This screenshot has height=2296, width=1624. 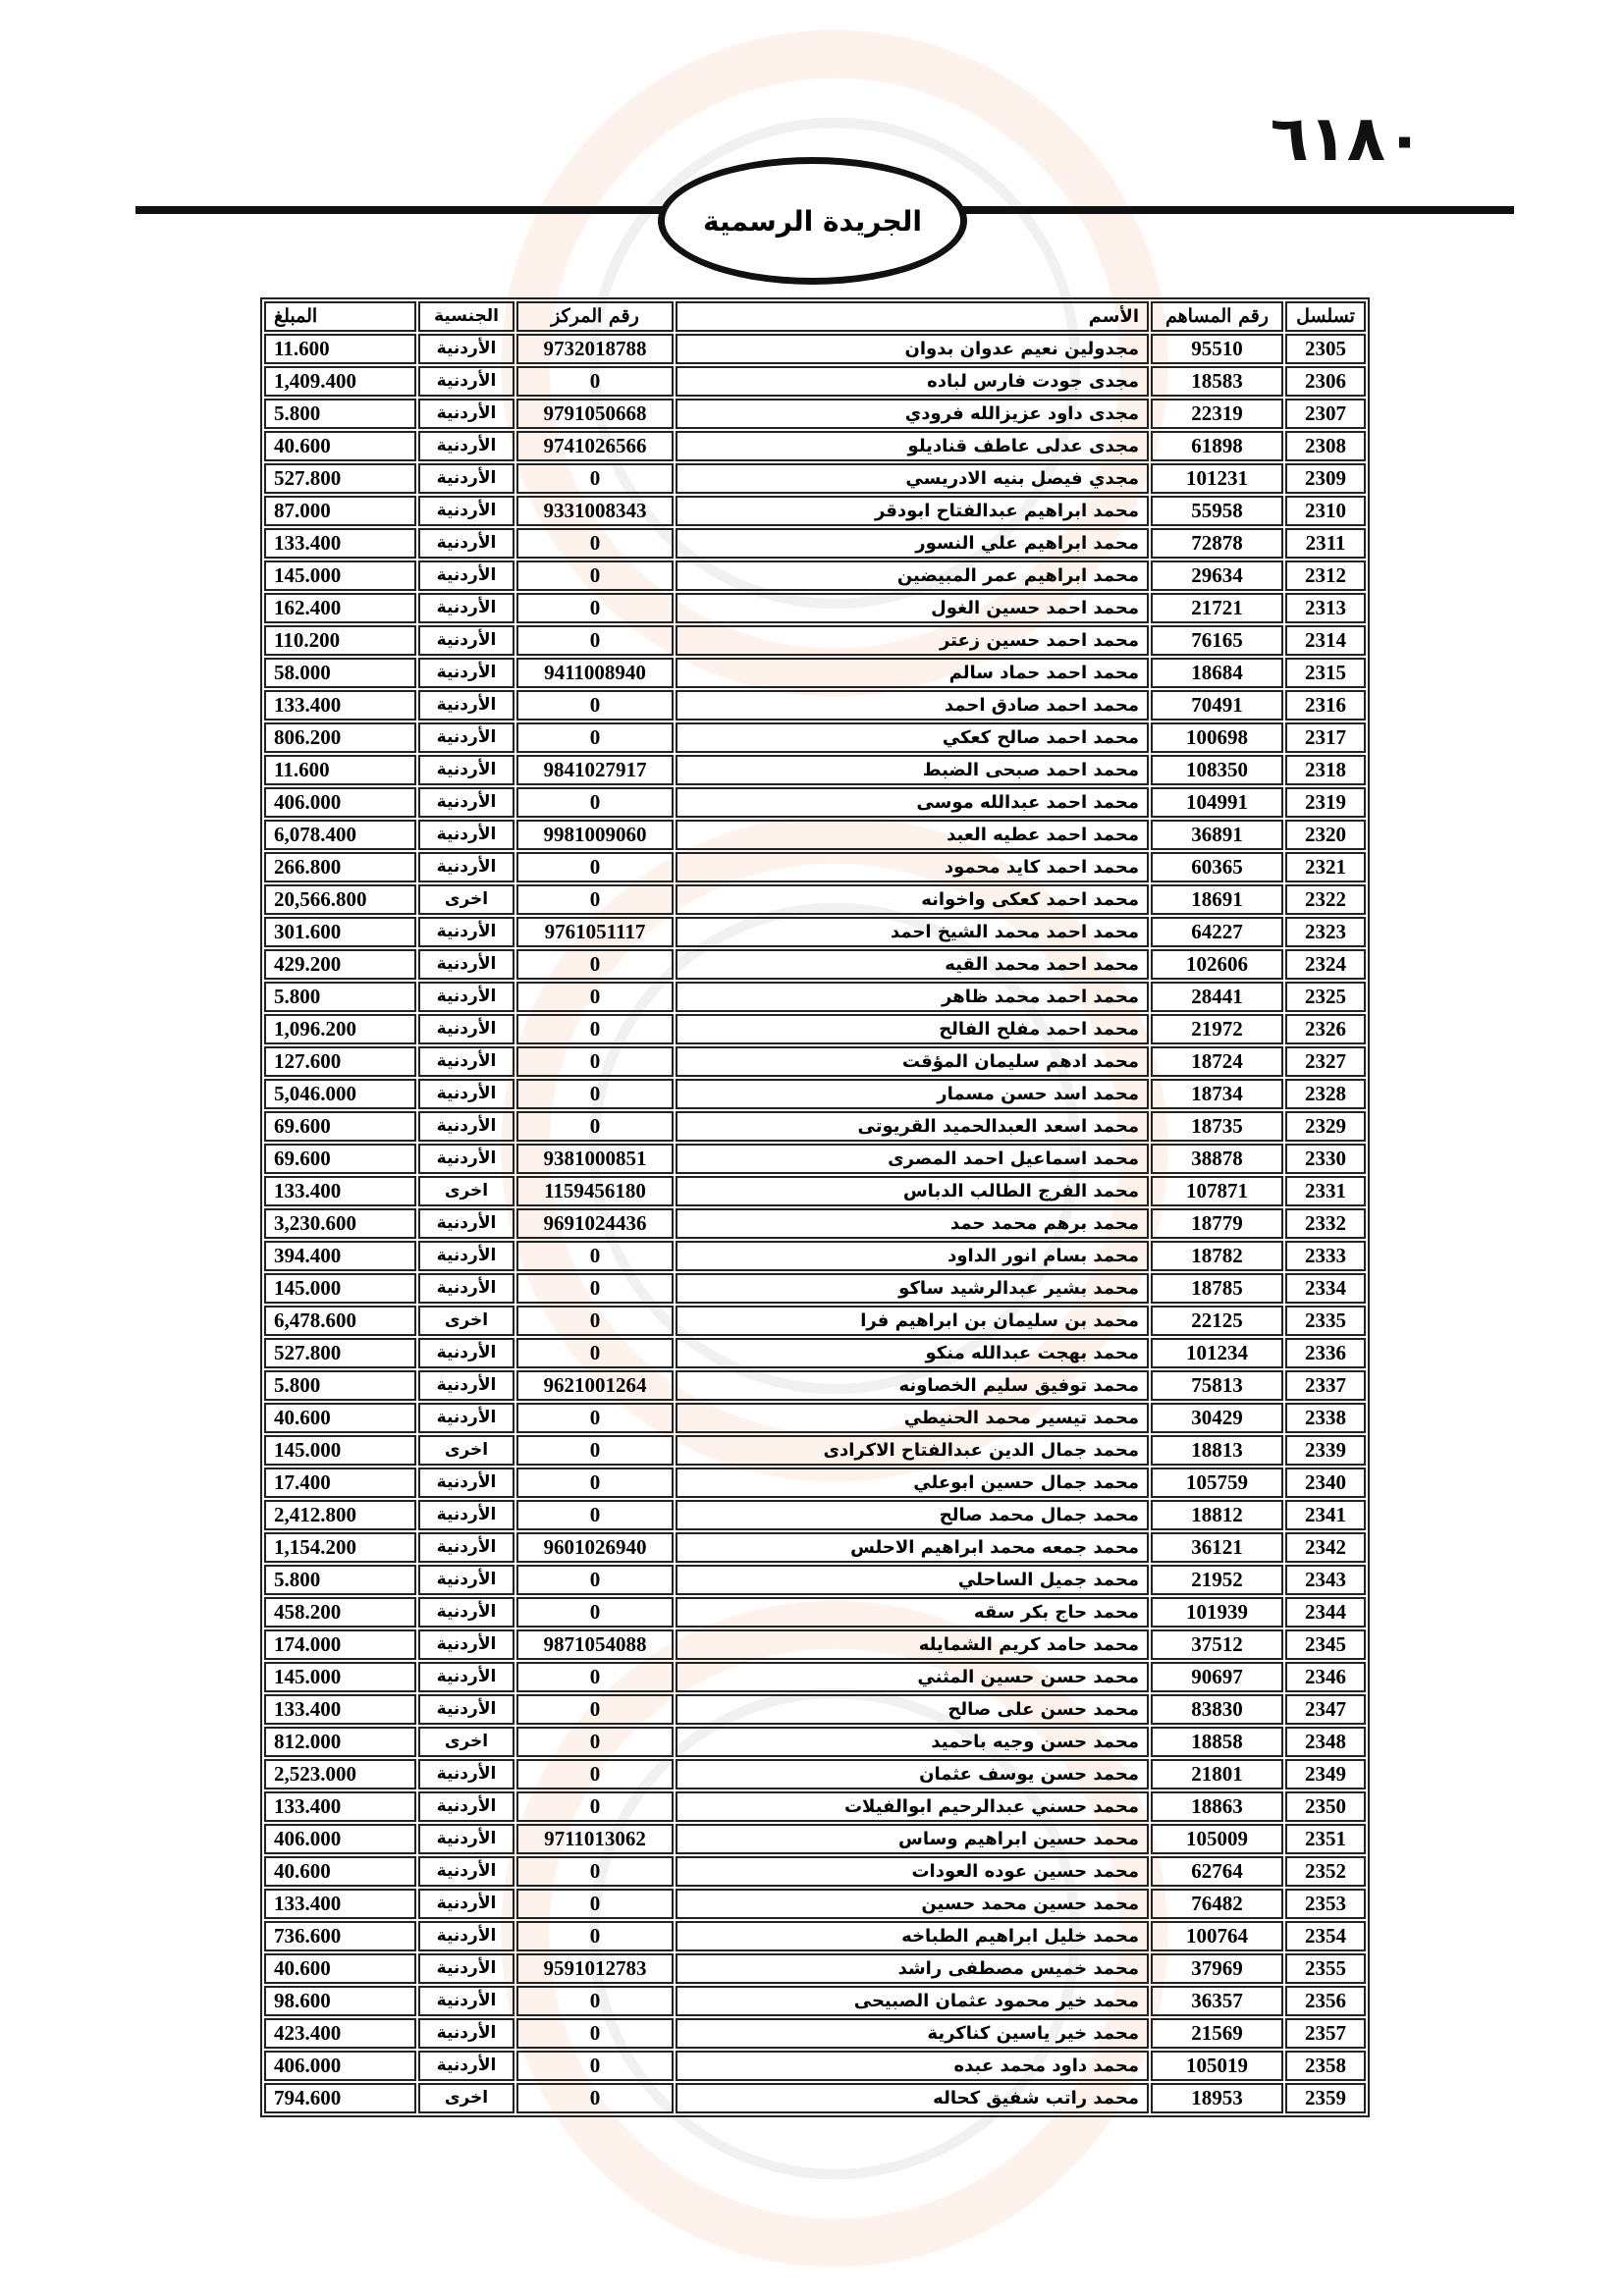 What do you see at coordinates (912, 1580) in the screenshot?
I see `cell-name: محمد جميل الساحلي` at bounding box center [912, 1580].